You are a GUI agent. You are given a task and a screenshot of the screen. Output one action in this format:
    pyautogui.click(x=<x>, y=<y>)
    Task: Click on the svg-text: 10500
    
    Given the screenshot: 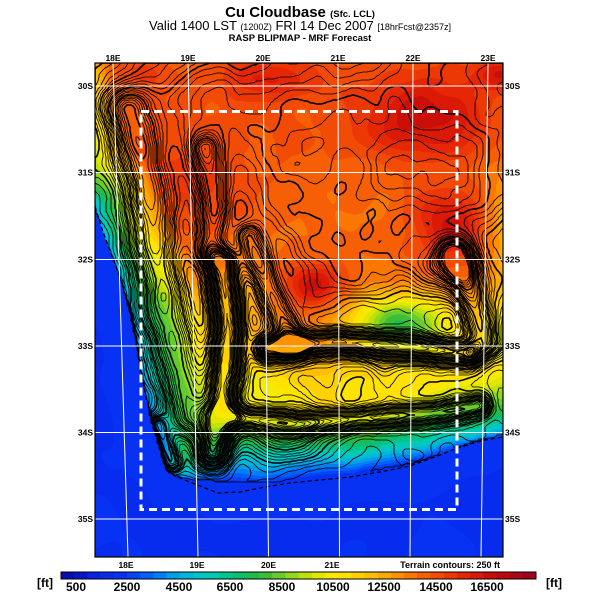 What is the action you would take?
    pyautogui.click(x=333, y=587)
    